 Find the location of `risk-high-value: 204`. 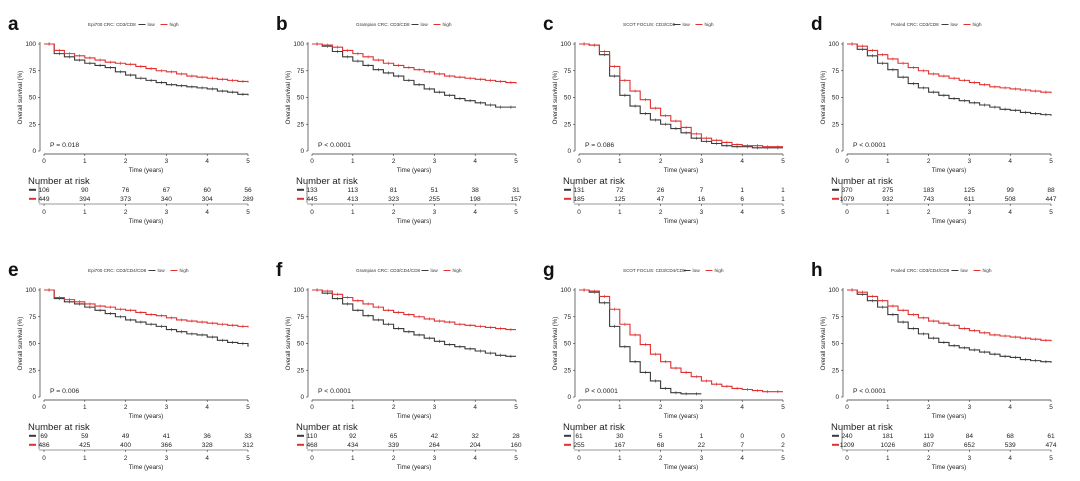

risk-high-value: 204 is located at coordinates (475, 445).